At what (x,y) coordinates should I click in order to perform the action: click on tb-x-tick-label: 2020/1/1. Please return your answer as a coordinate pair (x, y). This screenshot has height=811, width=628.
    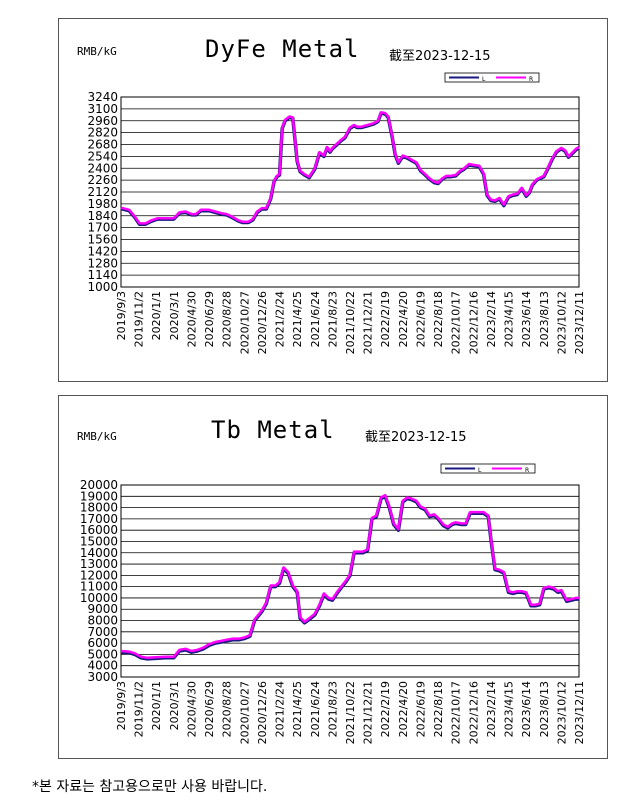
    Looking at the image, I should click on (156, 705).